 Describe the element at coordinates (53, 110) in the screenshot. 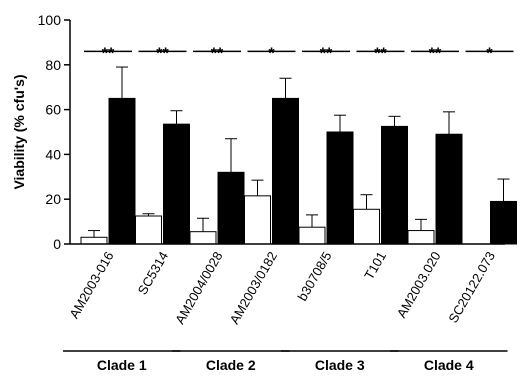

I see `y-tick-label: 60` at that location.